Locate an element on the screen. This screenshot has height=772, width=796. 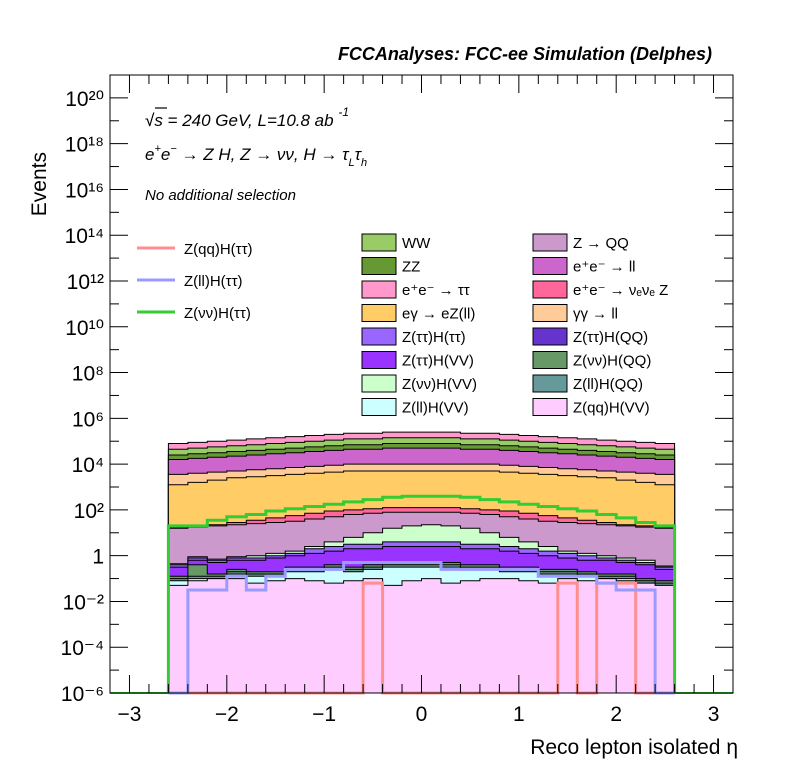
legend-fill-label: Z(ll)H(QQ) is located at coordinates (608, 384).